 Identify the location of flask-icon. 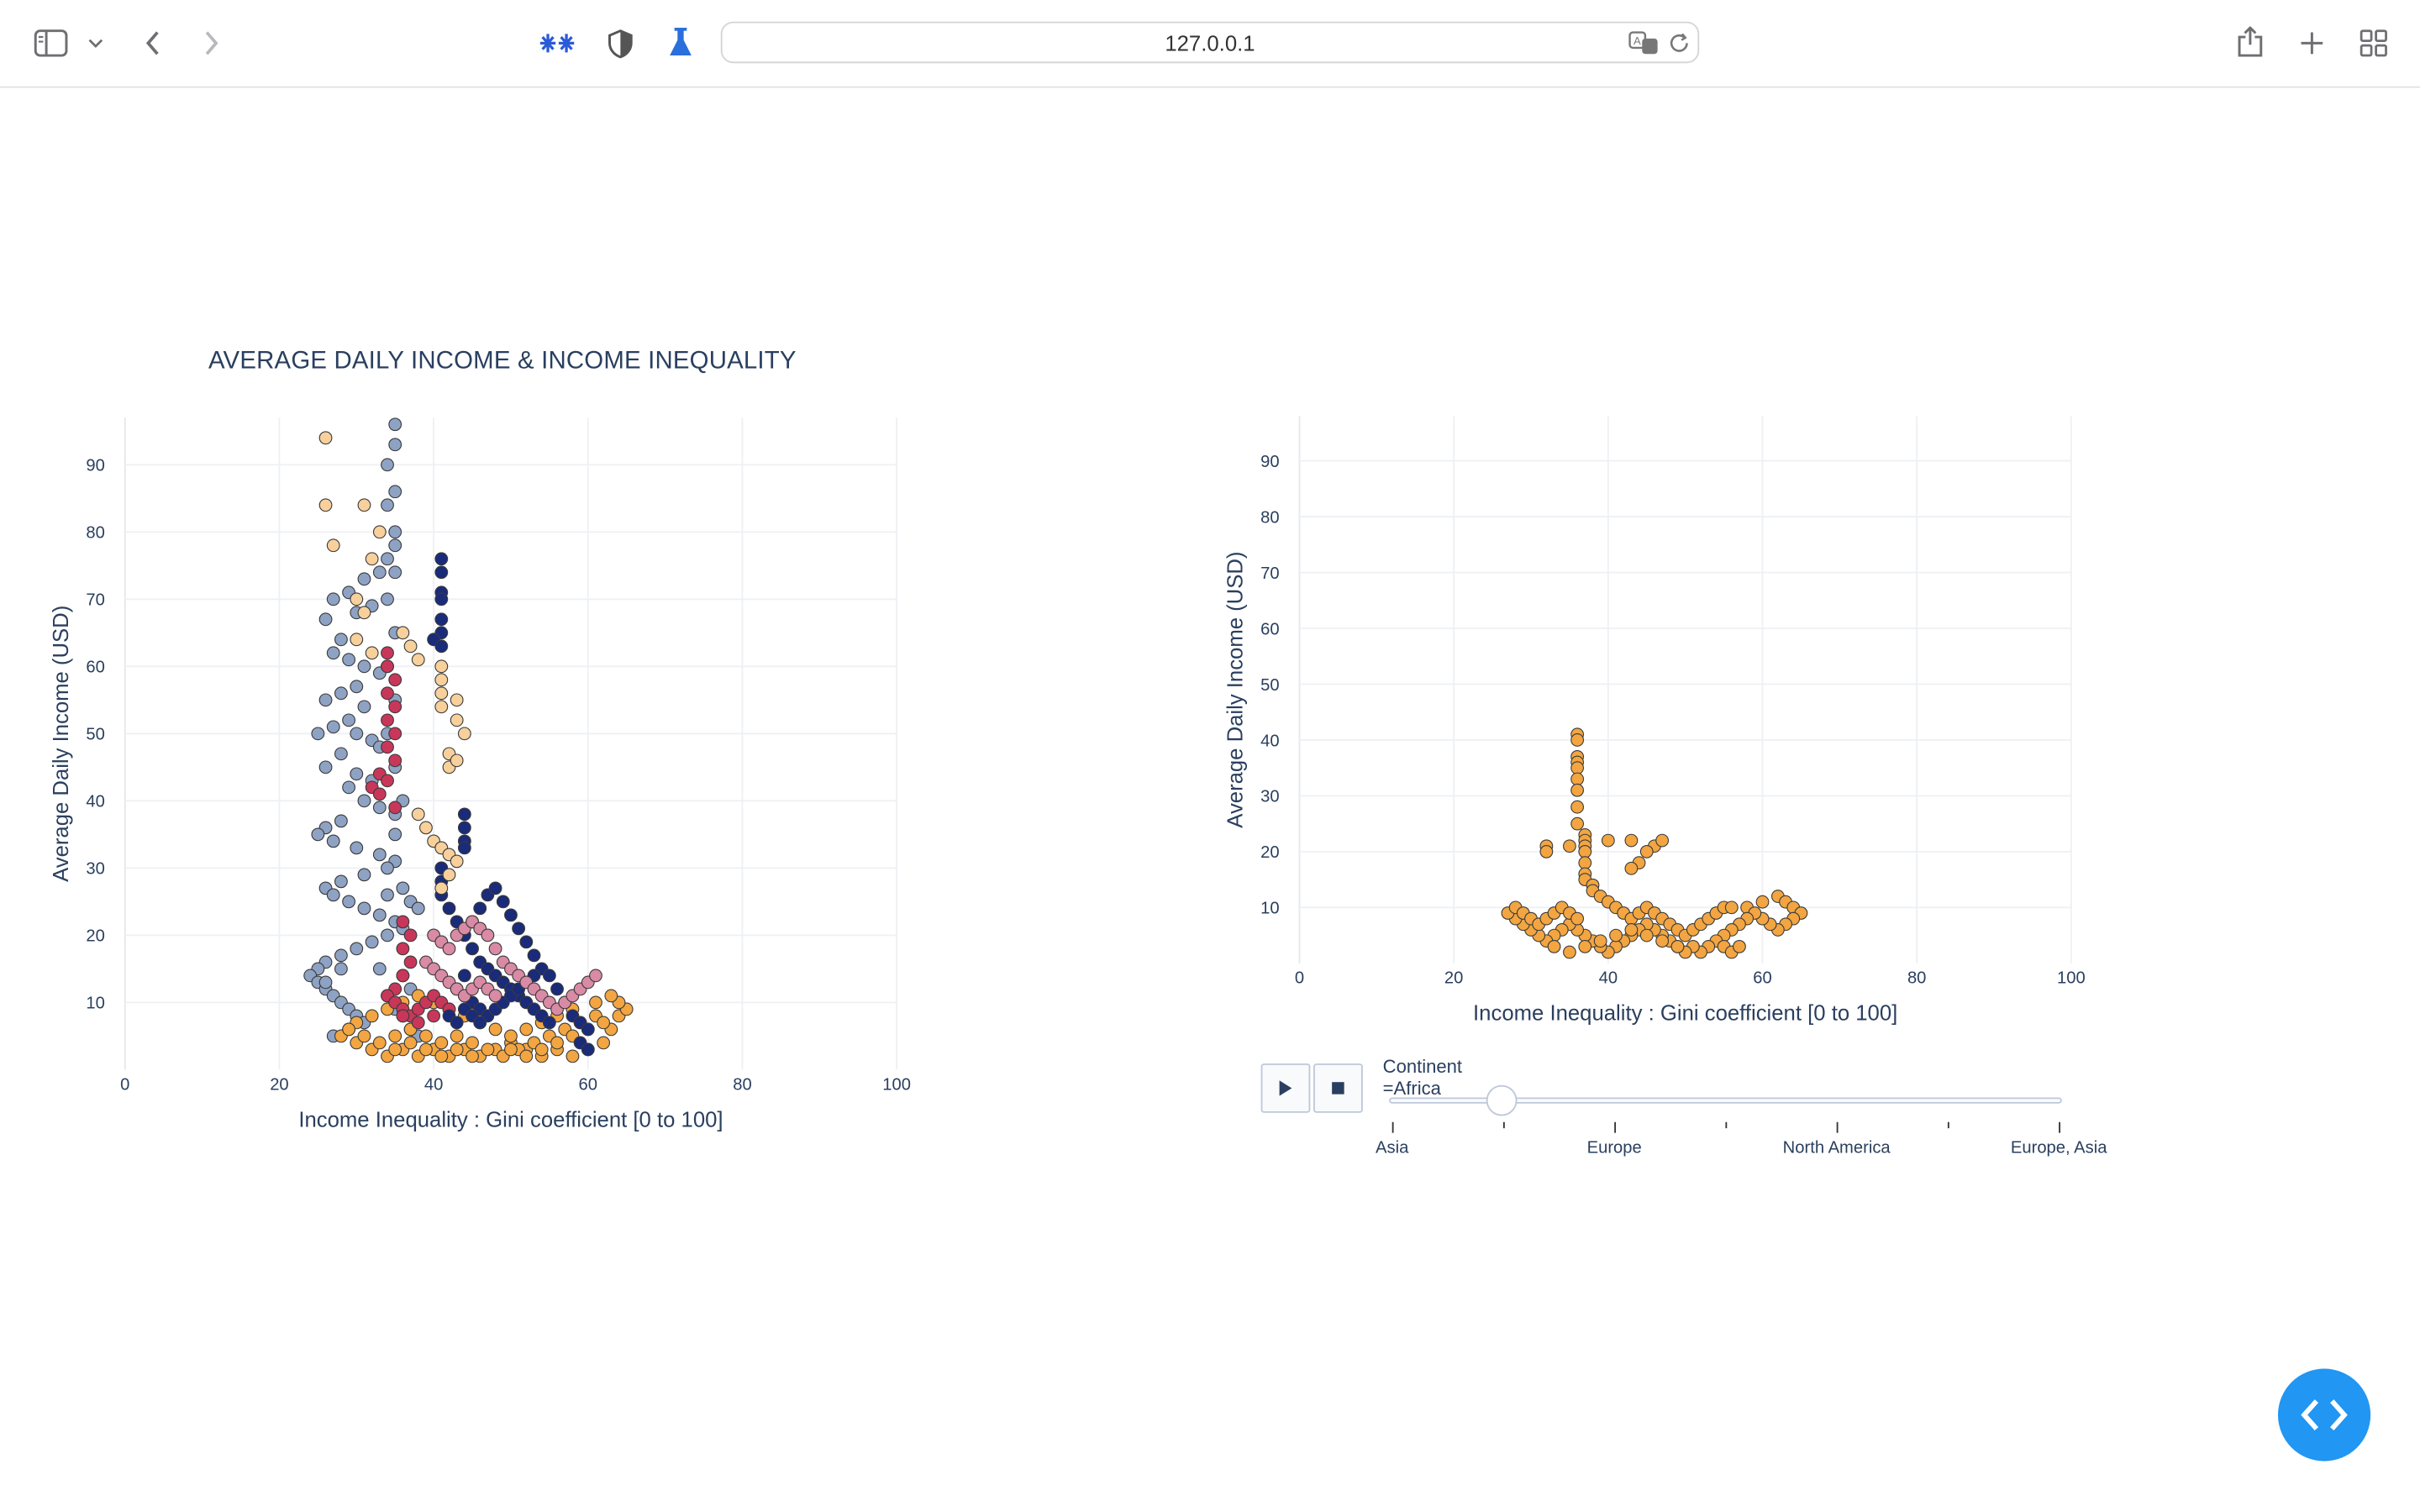
(680, 42).